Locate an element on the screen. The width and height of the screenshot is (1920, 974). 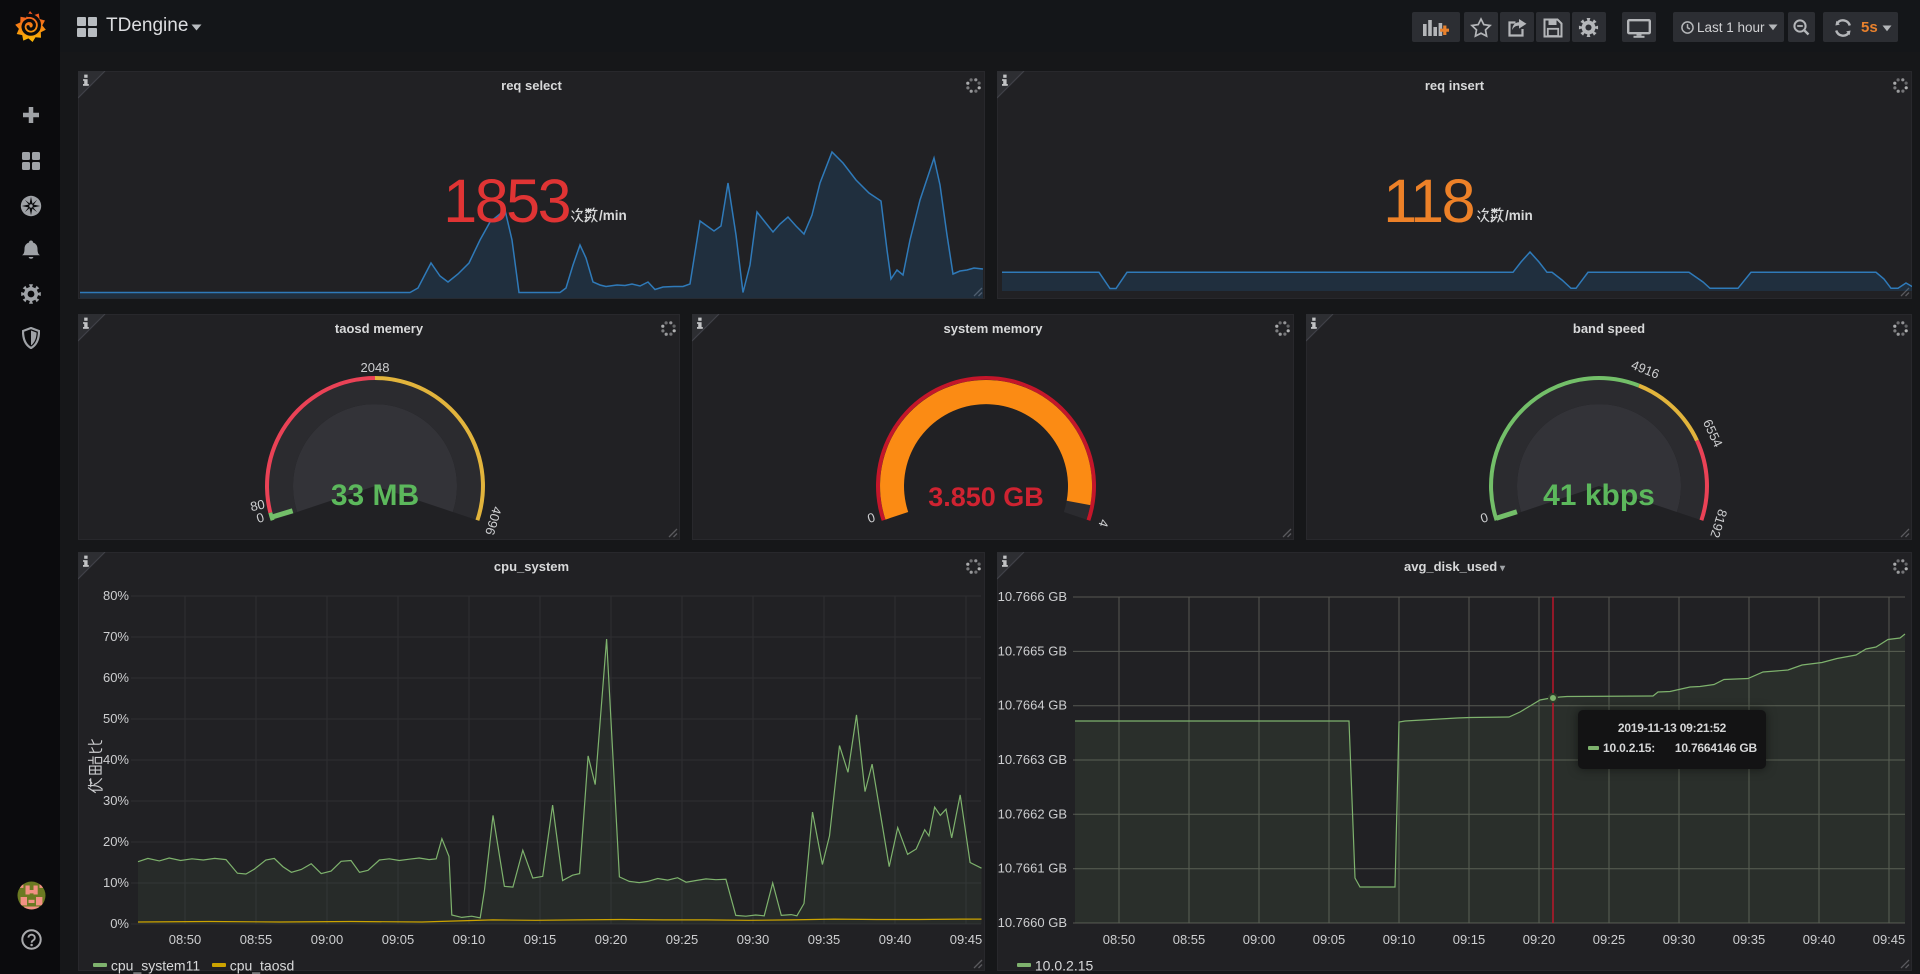
svg-text: 2048 is located at coordinates (375, 367).